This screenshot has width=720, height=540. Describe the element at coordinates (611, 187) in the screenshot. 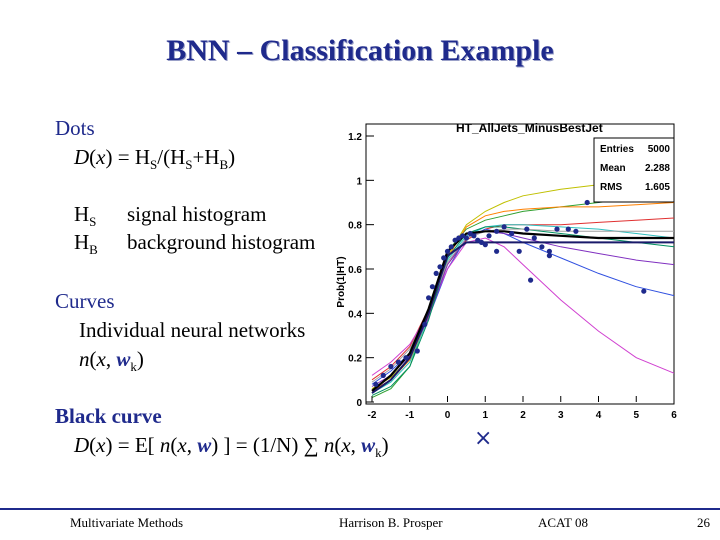

I see `stats-label: RMS` at that location.